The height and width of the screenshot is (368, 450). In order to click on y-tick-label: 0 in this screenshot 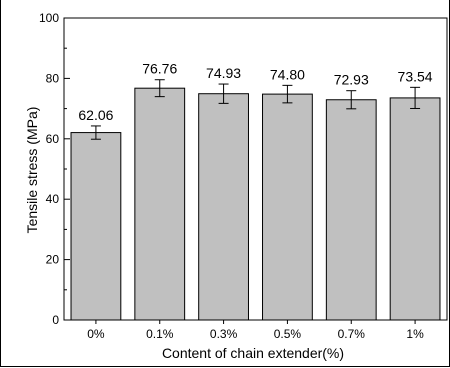, I will do `click(55, 320)`.